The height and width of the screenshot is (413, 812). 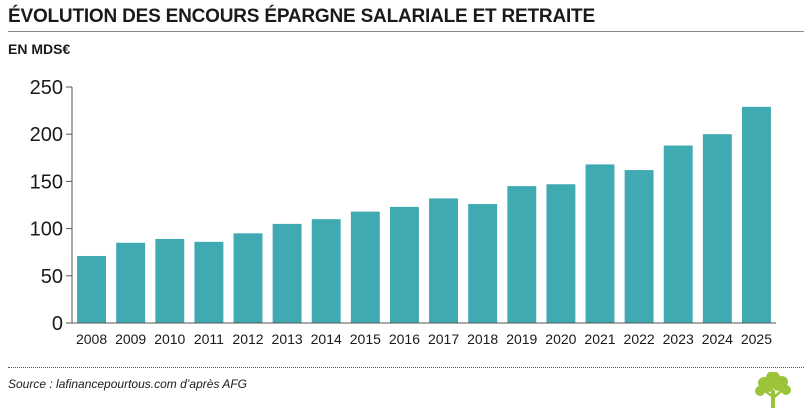 I want to click on tree-trunk, so click(x=773, y=399).